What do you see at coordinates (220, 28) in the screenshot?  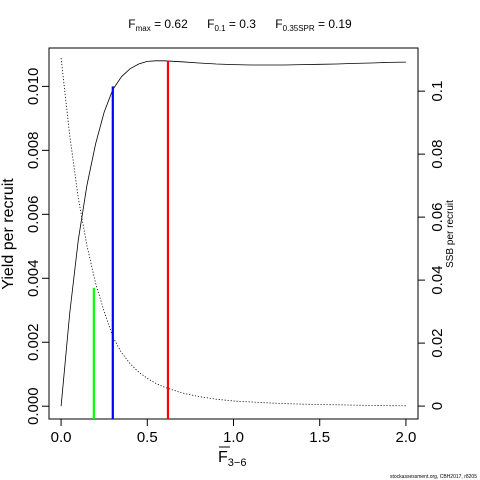 I see `title-f01-sub: 0.1` at bounding box center [220, 28].